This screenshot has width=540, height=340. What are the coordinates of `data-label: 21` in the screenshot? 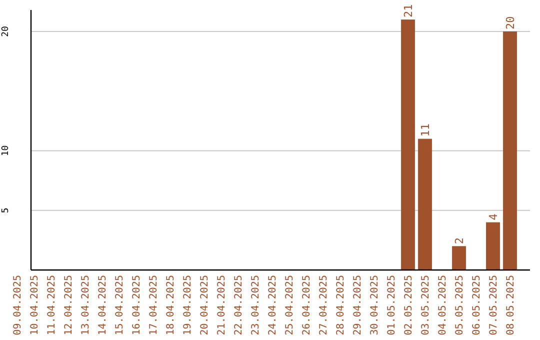 It's located at (408, 11).